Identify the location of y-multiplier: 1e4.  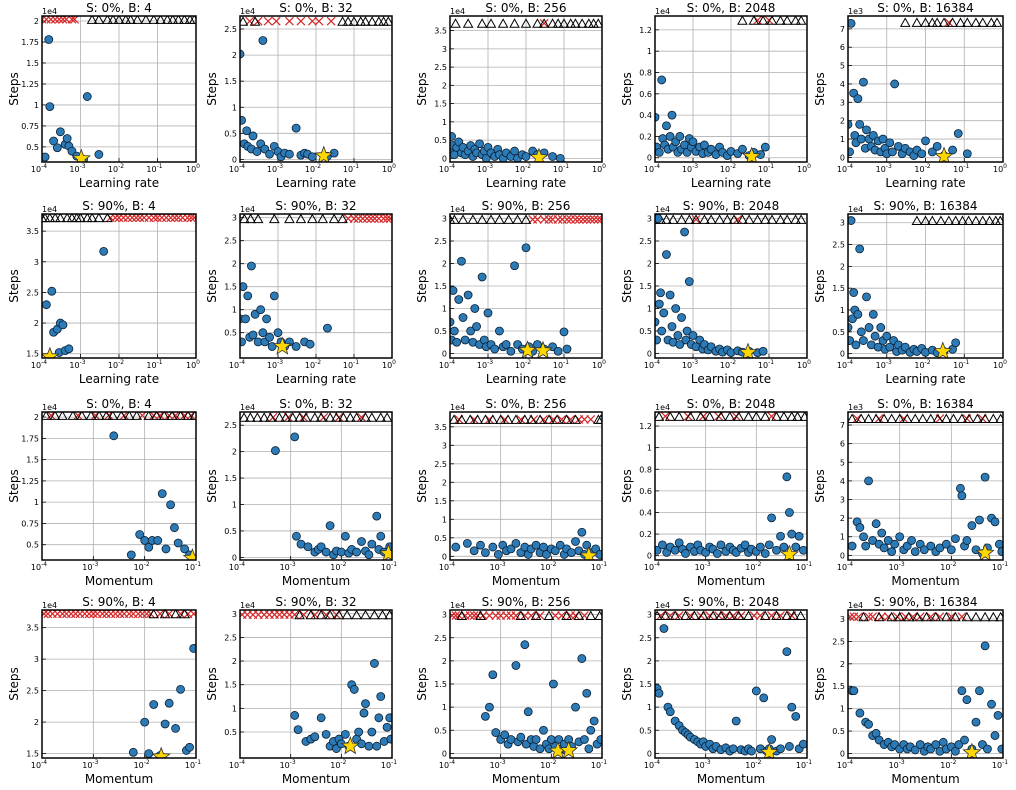
(457, 605).